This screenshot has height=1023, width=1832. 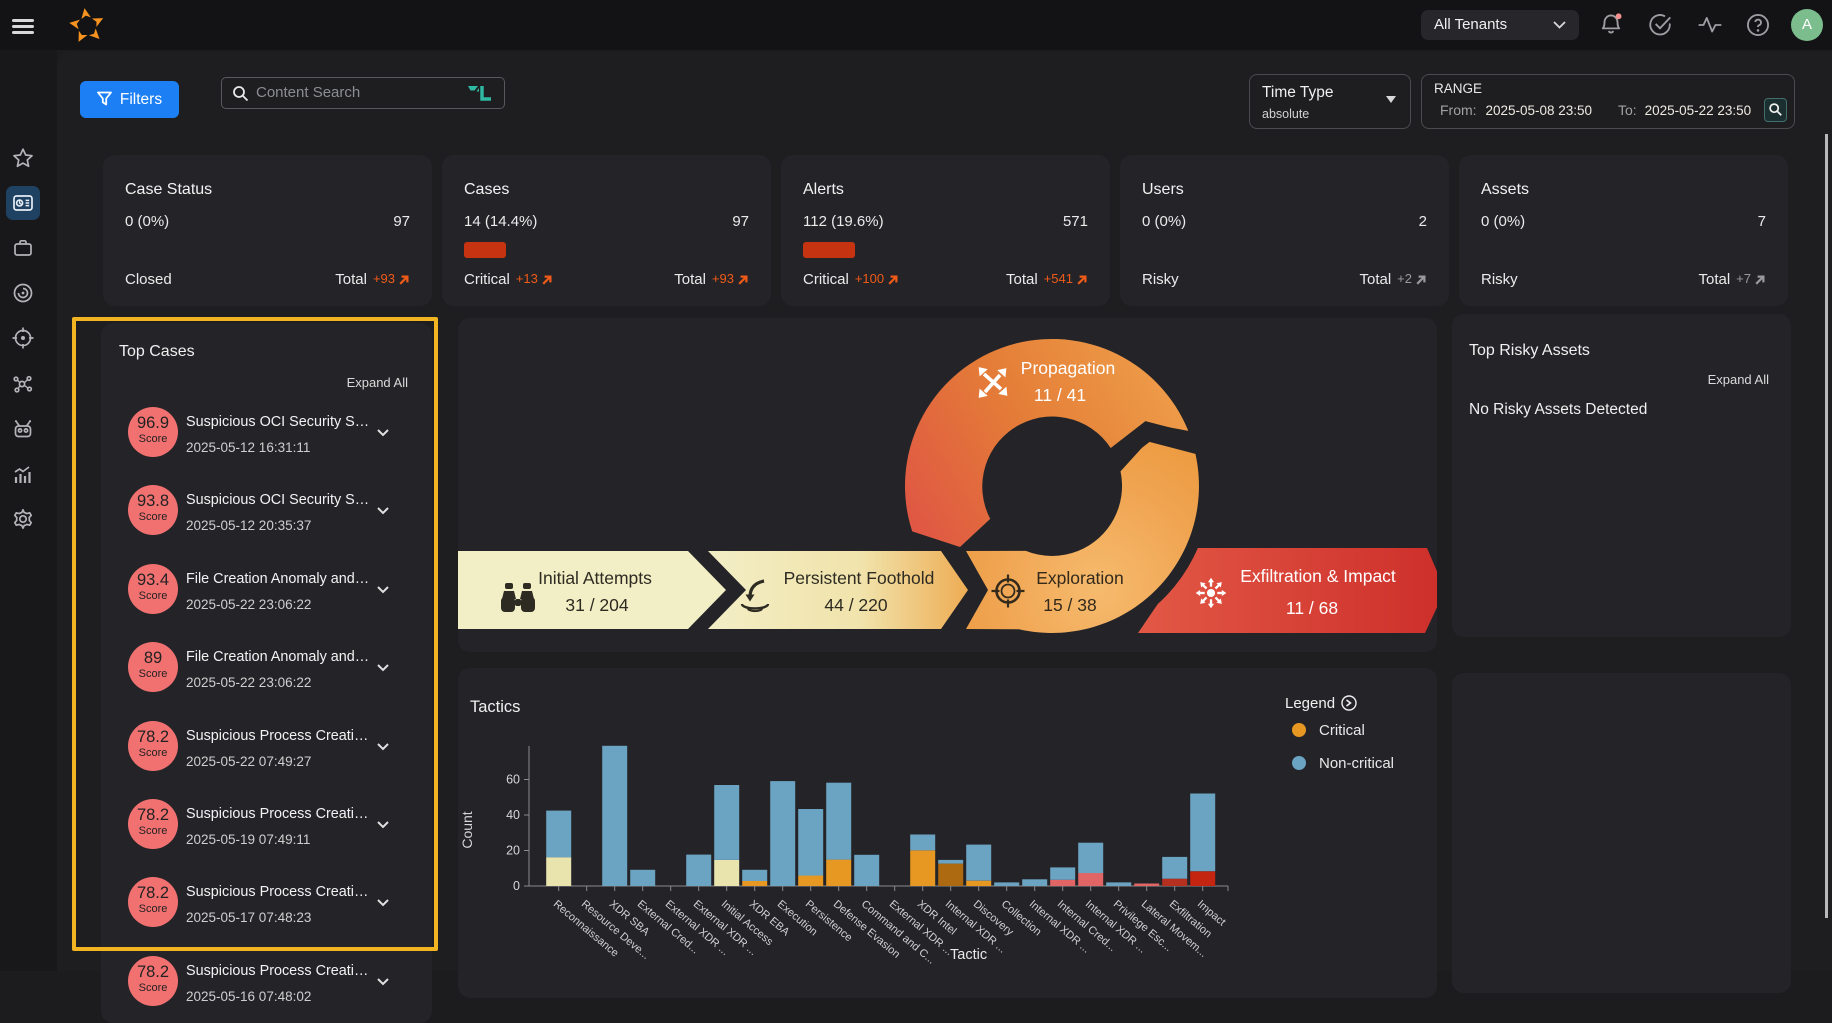 I want to click on svg-text: 15 / 38, so click(x=1070, y=605).